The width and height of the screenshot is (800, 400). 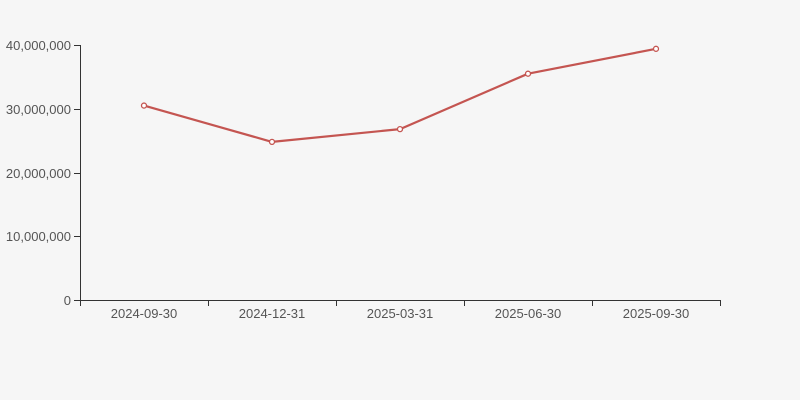 I want to click on y-axis-tick-label: 40,000,000, so click(x=38, y=45).